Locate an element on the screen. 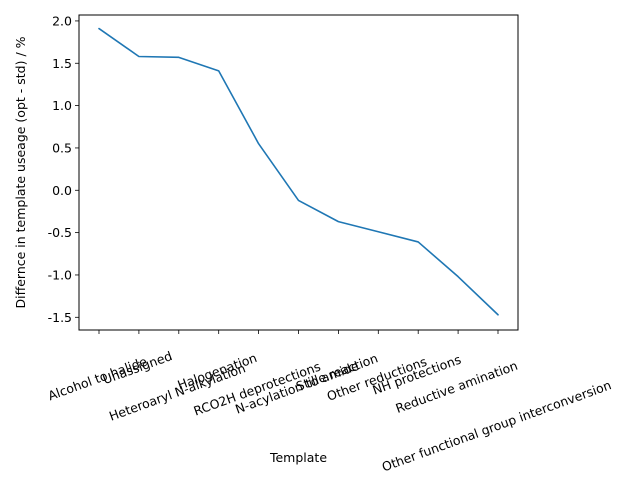  y-tick-label: 0.5 is located at coordinates (62, 147).